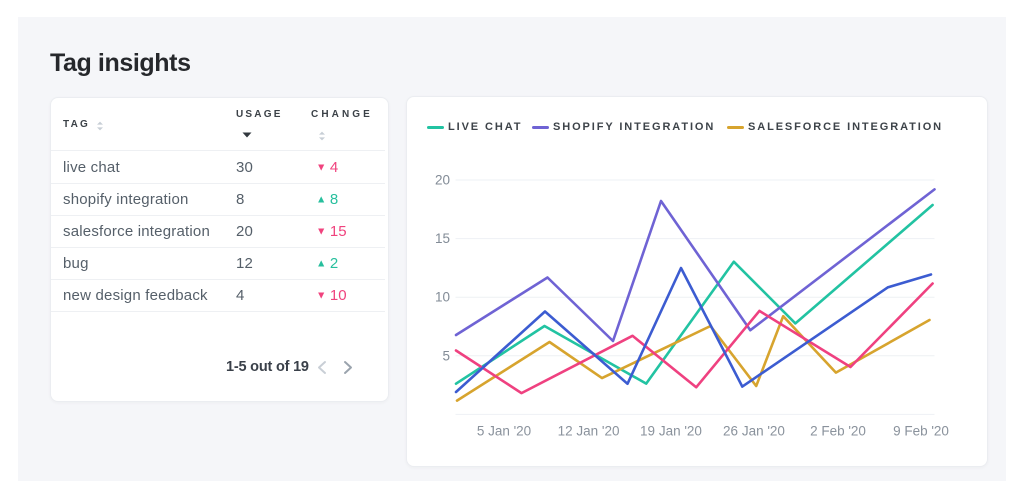 The image size is (1024, 499). Describe the element at coordinates (589, 431) in the screenshot. I see `svg-text: 12 Jan '20` at that location.